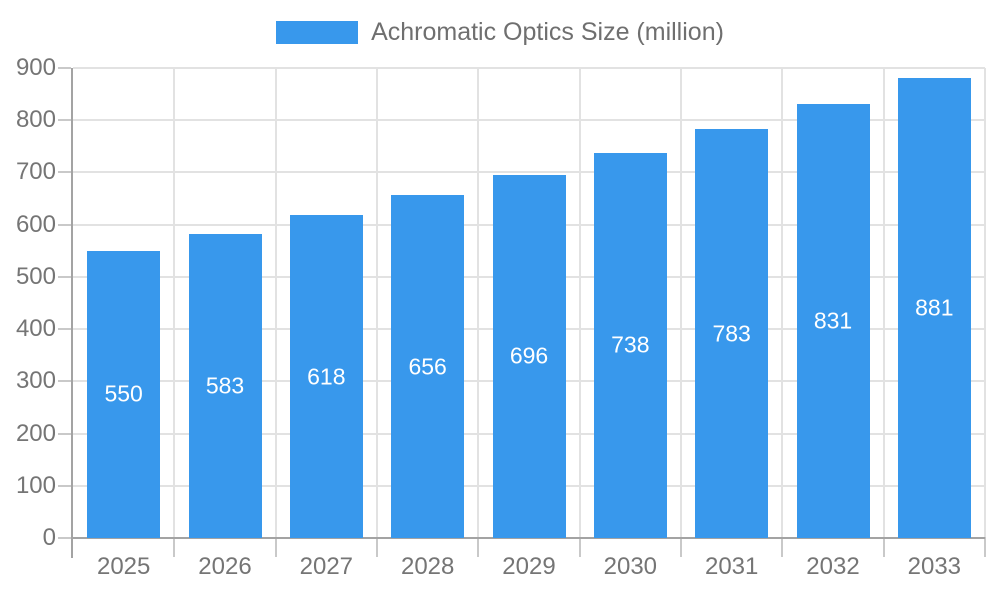  I want to click on x-axis-label-2033: 2033, so click(934, 566).